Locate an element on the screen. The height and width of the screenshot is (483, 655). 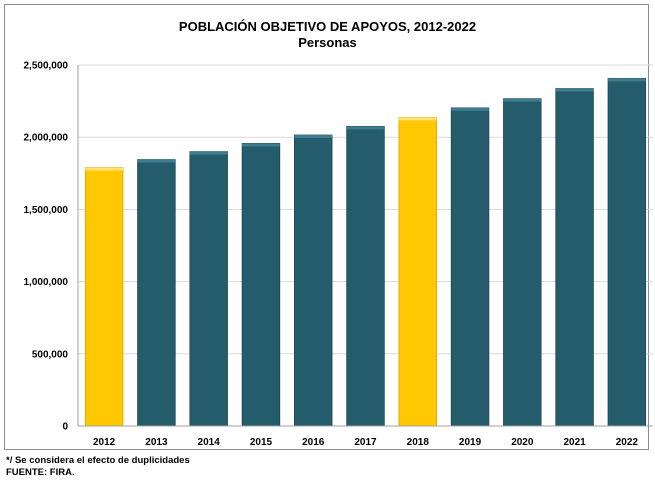
bar-top-2014 is located at coordinates (208, 153).